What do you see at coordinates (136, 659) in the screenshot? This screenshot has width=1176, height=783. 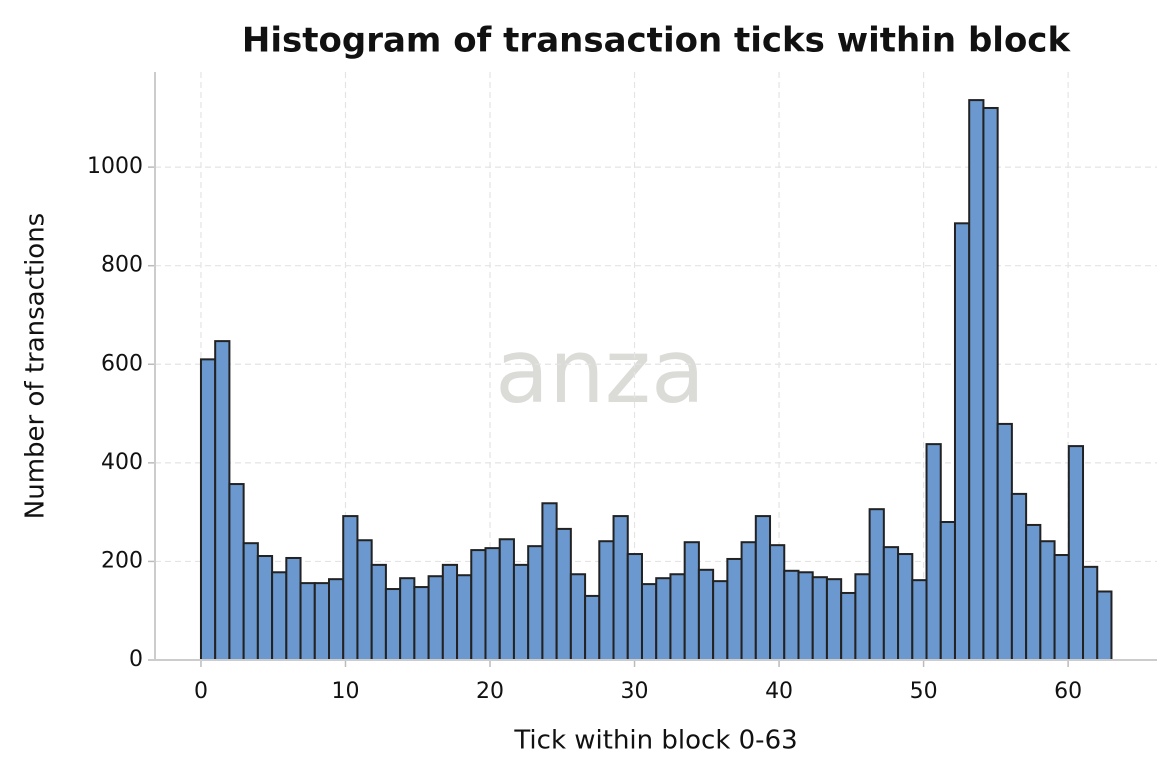 I see `y-tick-label: 0` at bounding box center [136, 659].